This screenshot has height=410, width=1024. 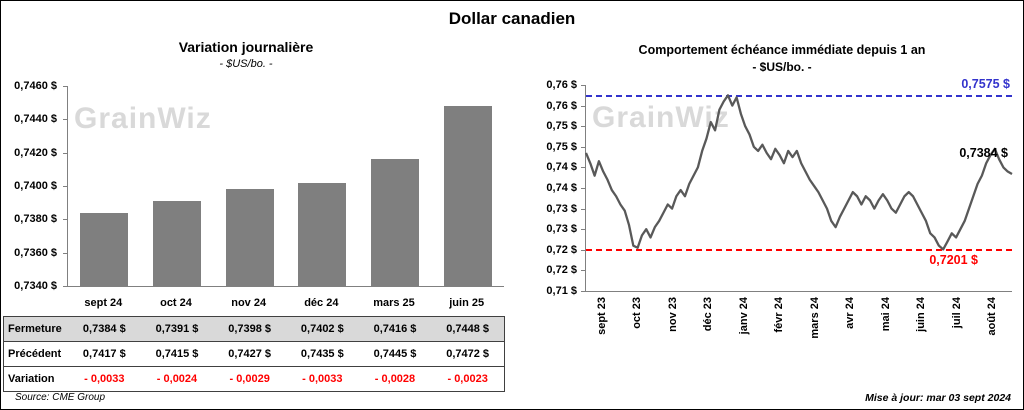 I want to click on update-note: Mise à jour: mar 03 sept 2024, so click(x=938, y=398).